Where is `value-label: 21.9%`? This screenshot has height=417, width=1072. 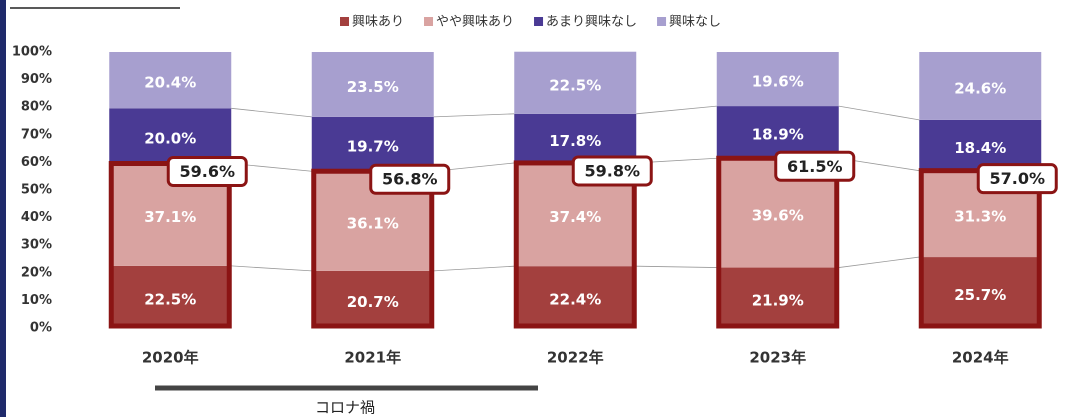
value-label: 21.9% is located at coordinates (778, 300).